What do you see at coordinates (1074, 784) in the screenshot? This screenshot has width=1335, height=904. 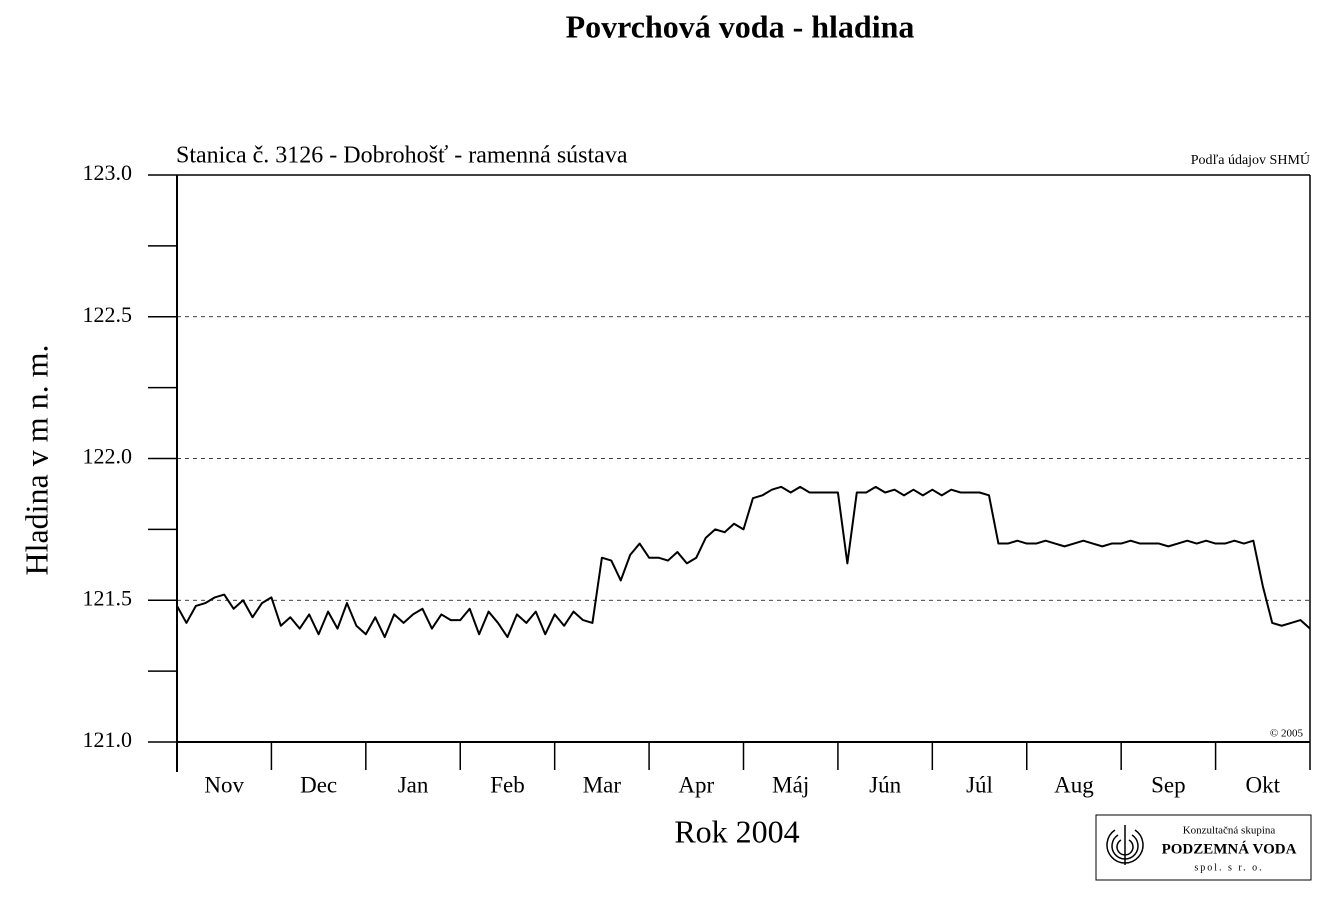 I see `x-tick-label: Aug` at bounding box center [1074, 784].